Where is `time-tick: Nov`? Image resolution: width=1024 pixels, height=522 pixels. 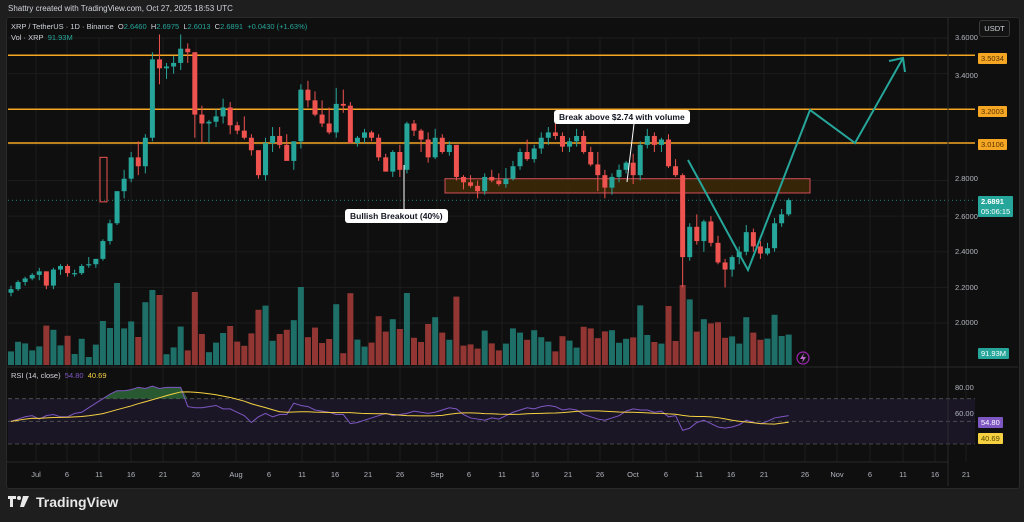 time-tick: Nov is located at coordinates (837, 474).